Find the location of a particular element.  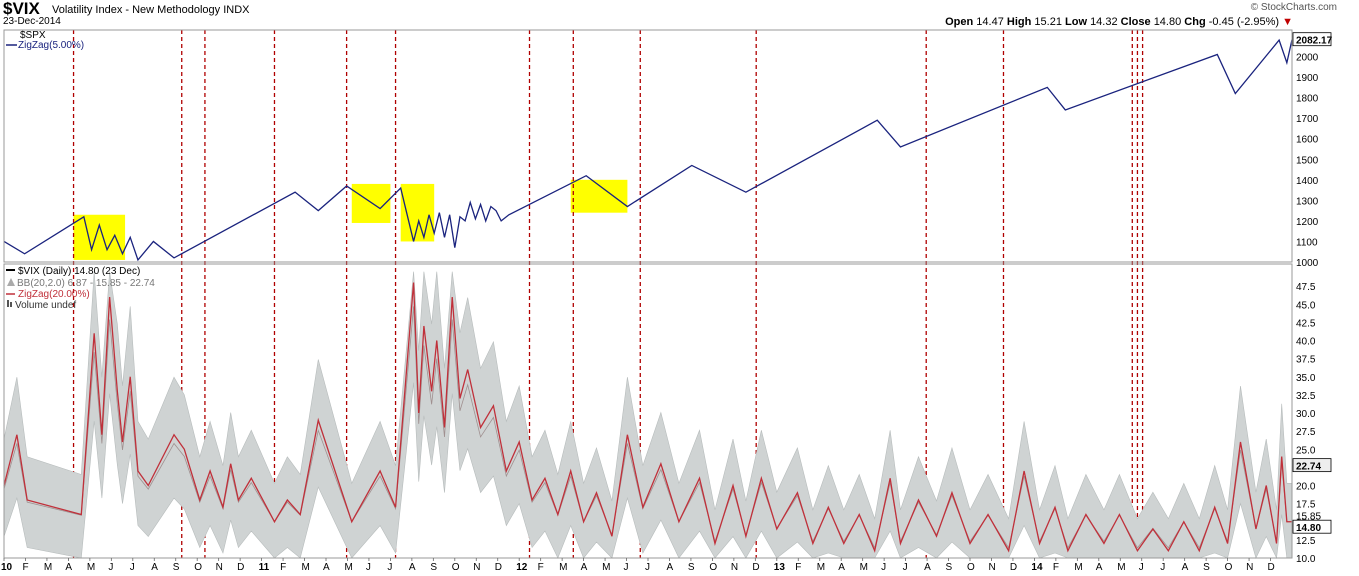

xtick-7: A is located at coordinates (154, 567).